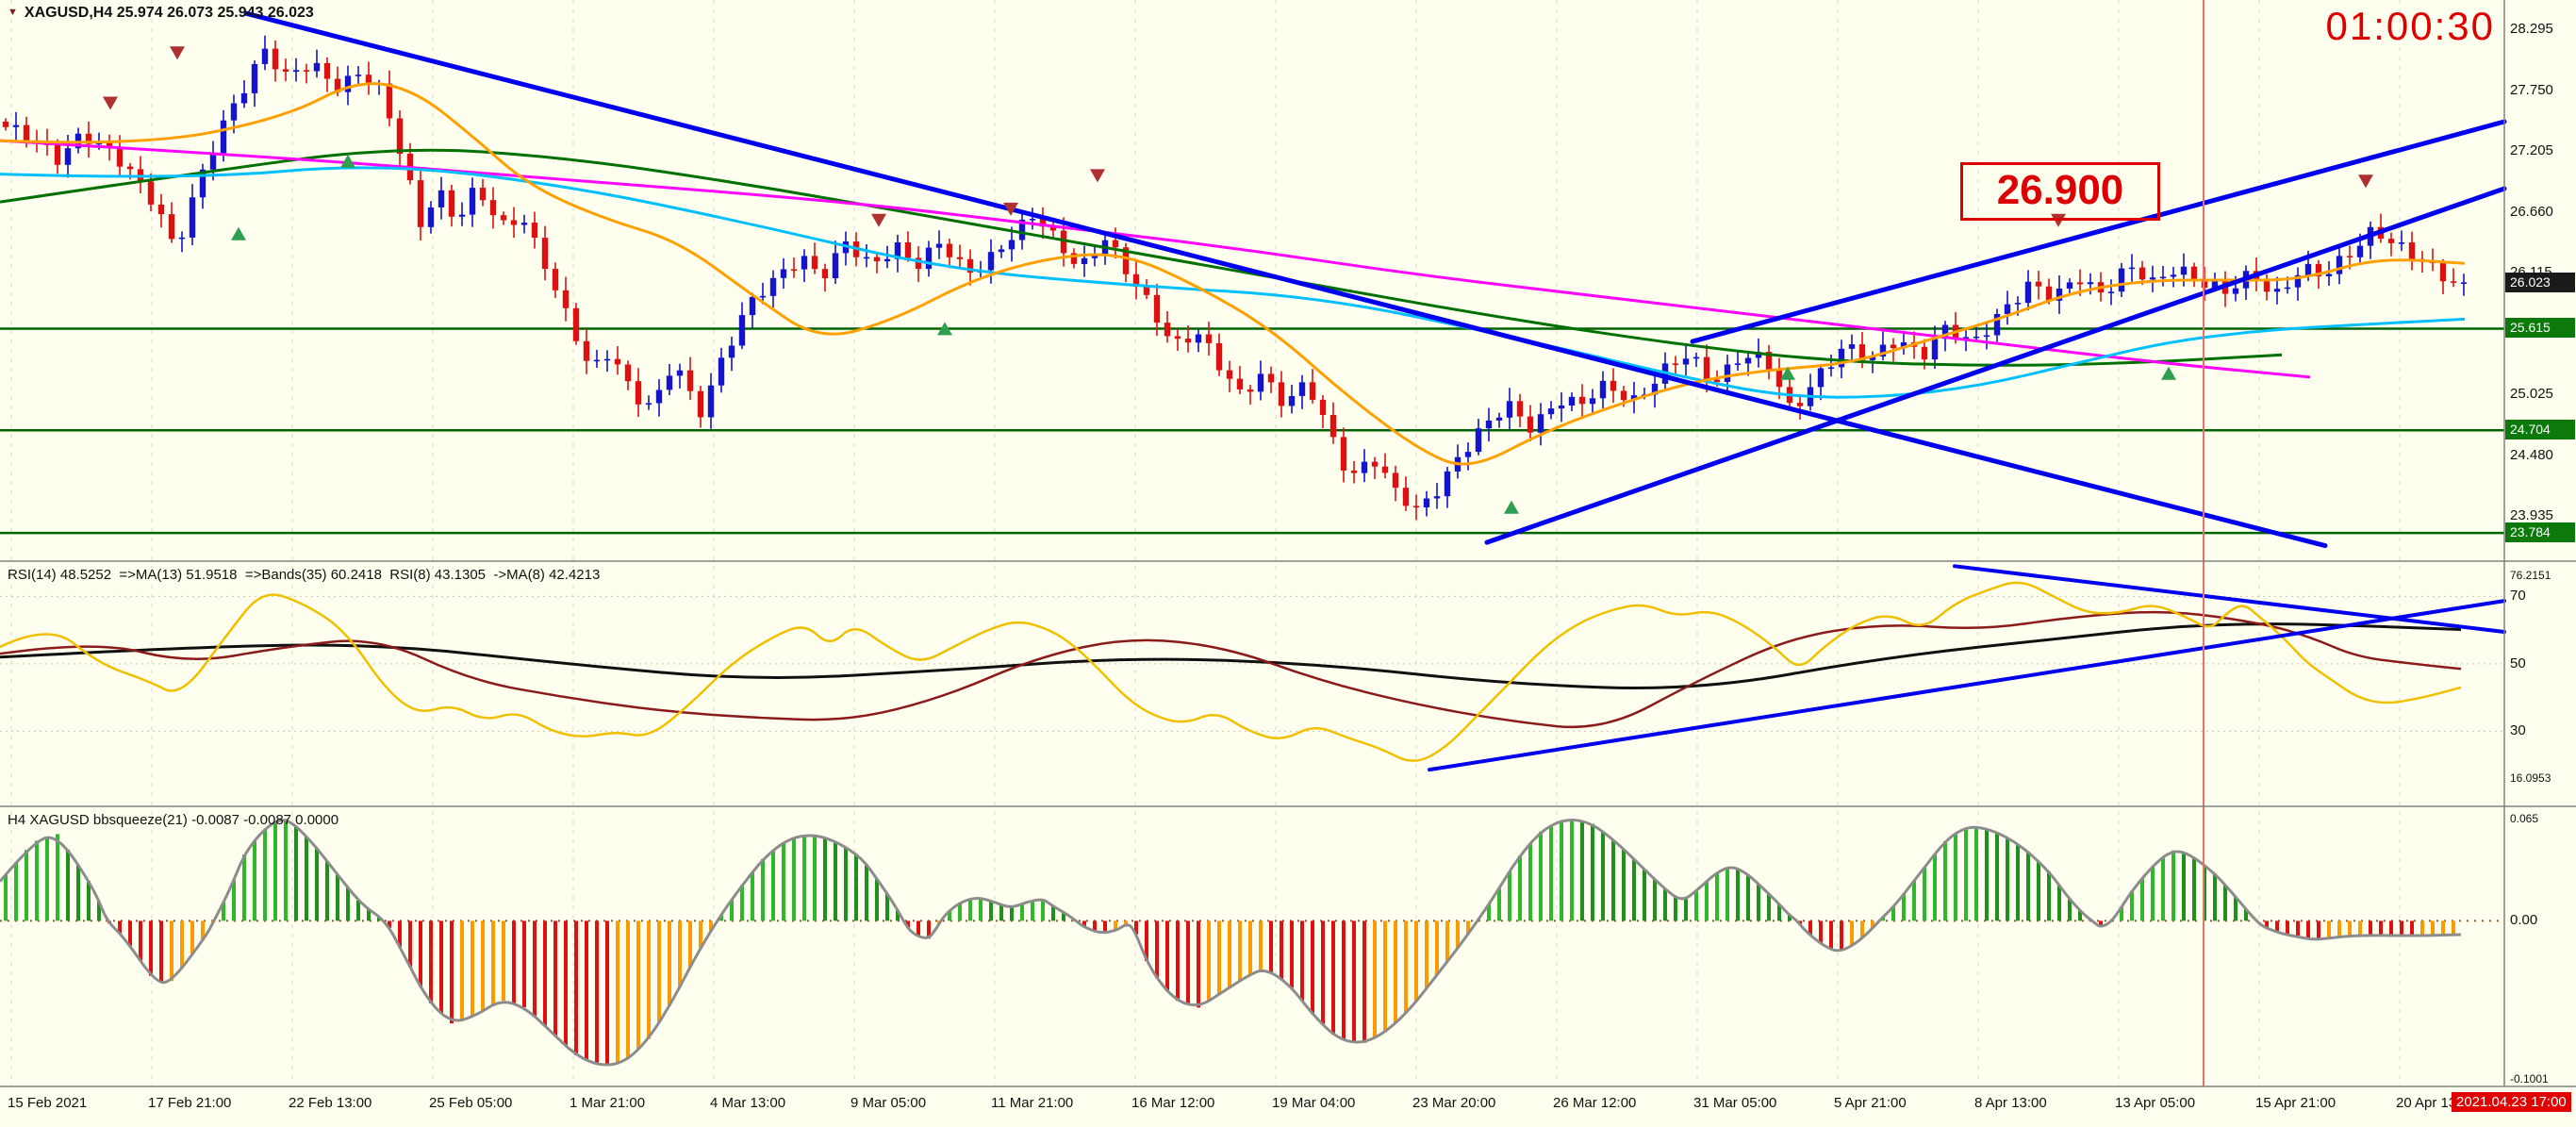 The image size is (2576, 1127). Describe the element at coordinates (2529, 1079) in the screenshot. I see `squeeze-tick: -0.1001` at that location.